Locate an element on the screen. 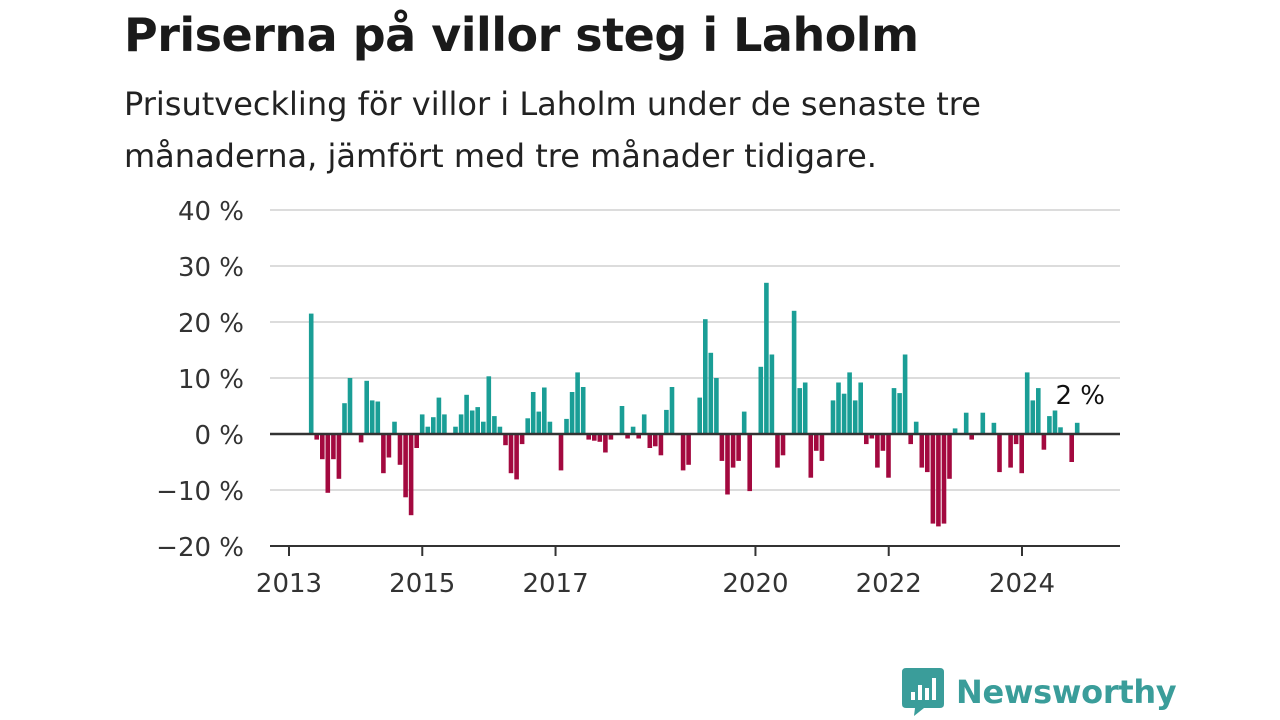 This screenshot has width=1280, height=720. newsworthy-logo: Newsworthy is located at coordinates (1039, 692).